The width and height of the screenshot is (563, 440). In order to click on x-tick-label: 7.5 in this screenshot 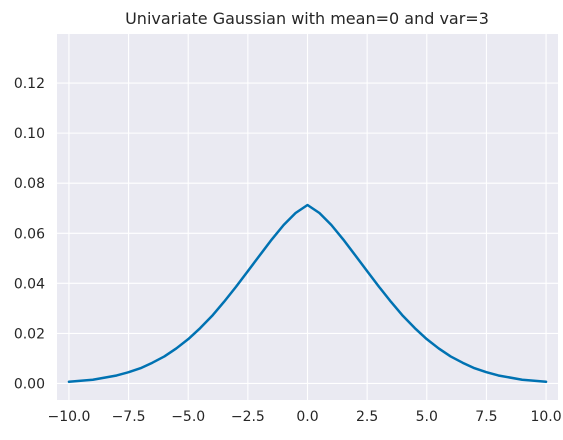, I will do `click(486, 417)`.